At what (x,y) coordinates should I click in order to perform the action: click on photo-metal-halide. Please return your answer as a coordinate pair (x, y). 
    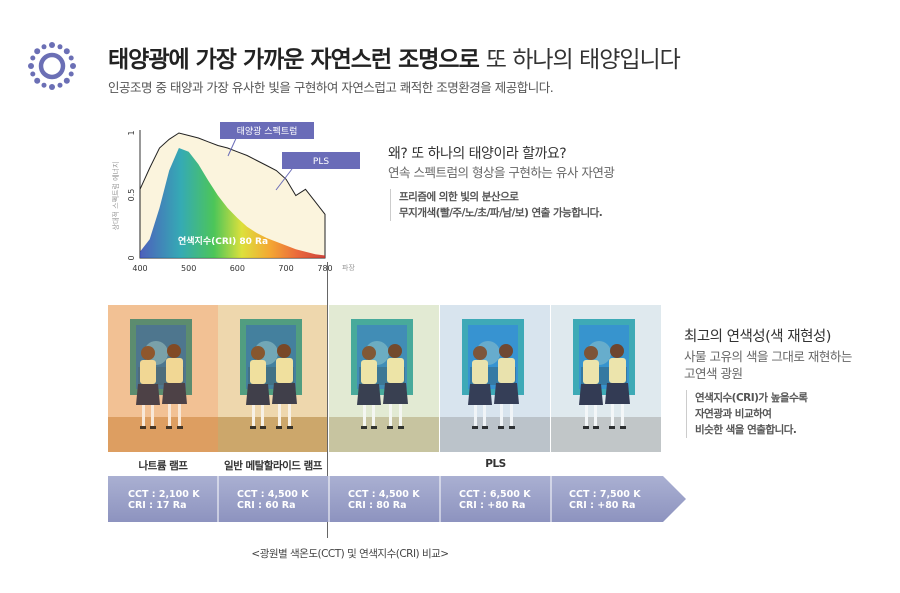
    Looking at the image, I should click on (273, 378).